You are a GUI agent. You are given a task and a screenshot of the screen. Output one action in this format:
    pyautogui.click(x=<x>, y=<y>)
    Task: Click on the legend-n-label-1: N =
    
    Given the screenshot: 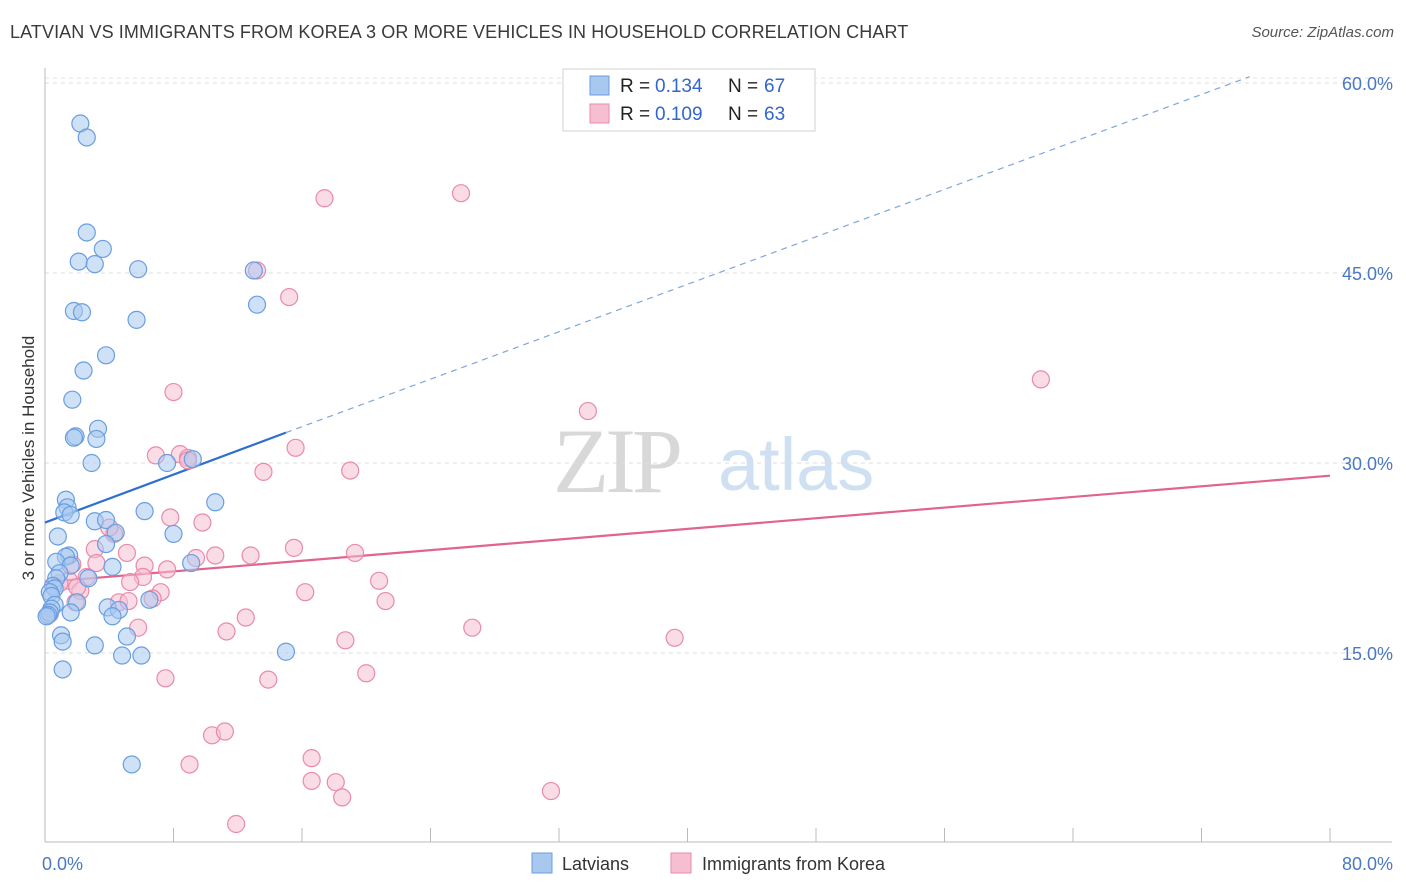 What is the action you would take?
    pyautogui.click(x=743, y=86)
    